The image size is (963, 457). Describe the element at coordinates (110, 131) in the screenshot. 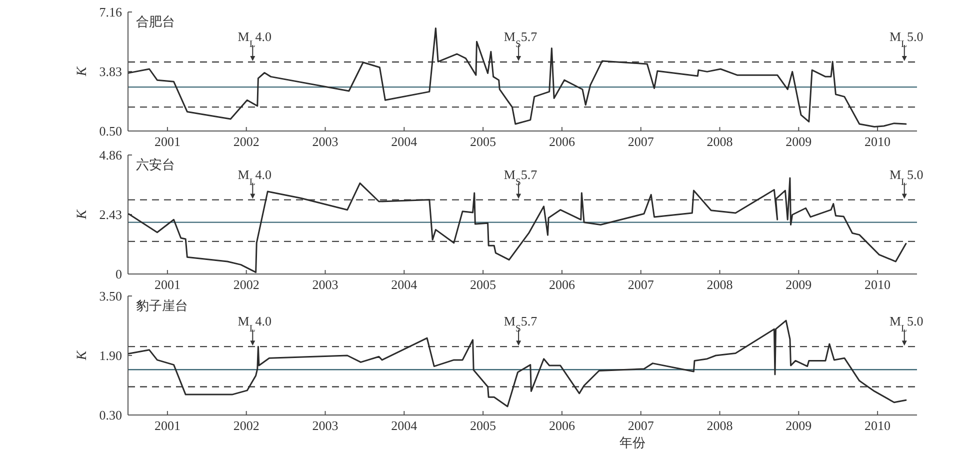

I see `y-tick-label: 0.50` at that location.